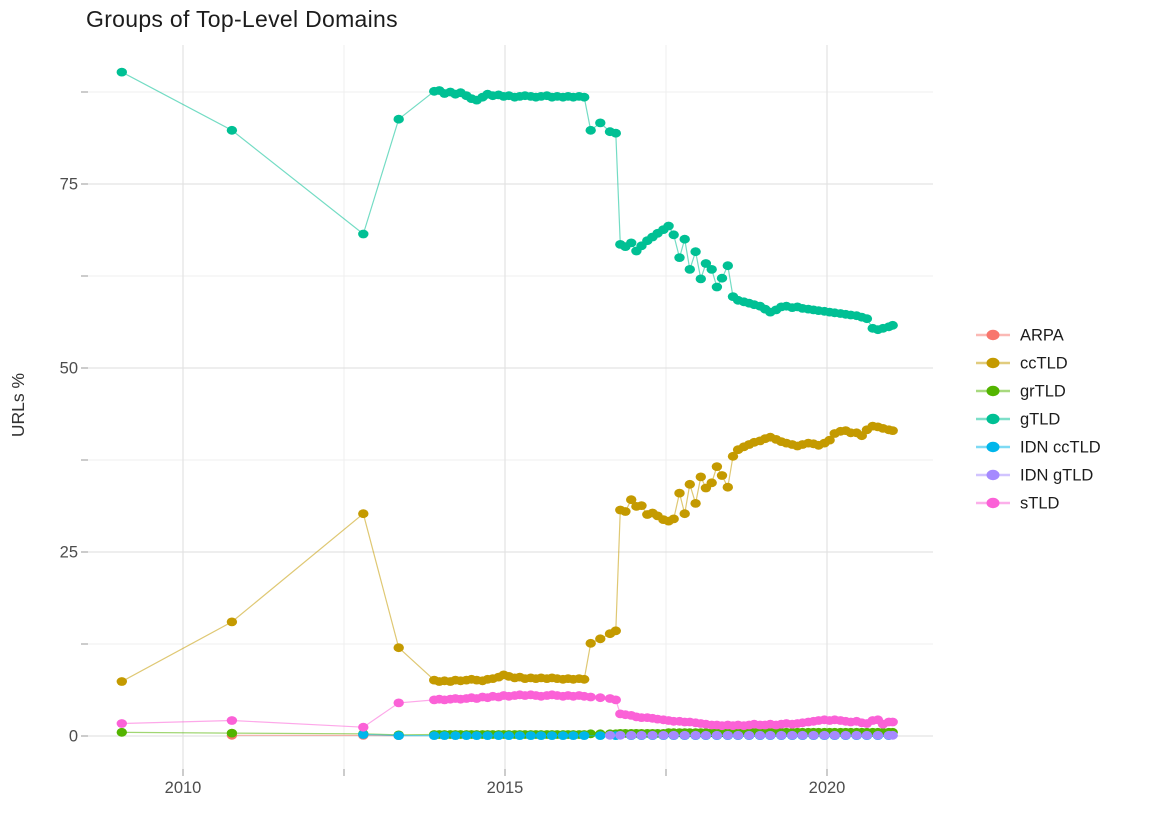 The image size is (1164, 832). Describe the element at coordinates (18, 405) in the screenshot. I see `y-axis-title: URLs %` at that location.